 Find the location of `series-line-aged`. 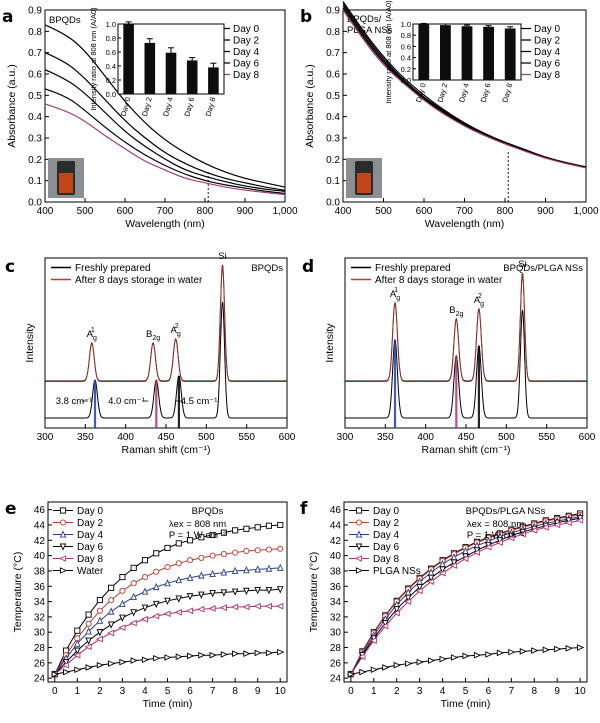

series-line-aged is located at coordinates (166, 323).